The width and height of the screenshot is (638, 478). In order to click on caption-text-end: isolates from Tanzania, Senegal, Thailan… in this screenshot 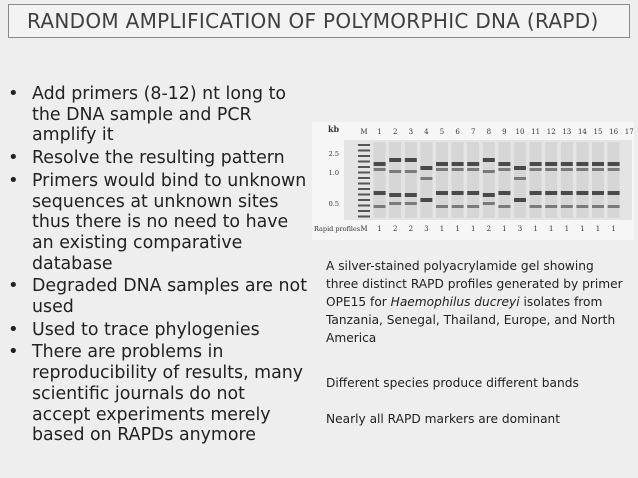, I will do `click(471, 320)`.